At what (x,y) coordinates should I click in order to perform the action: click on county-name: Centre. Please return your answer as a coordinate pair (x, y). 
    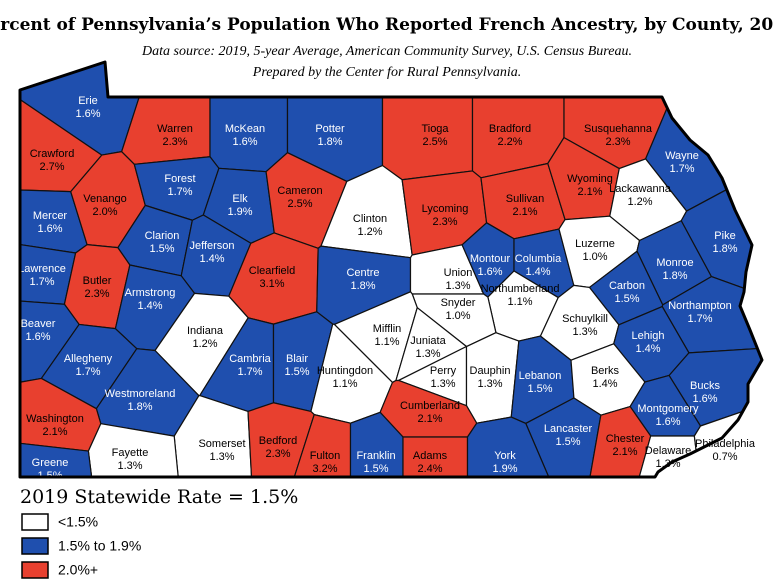
    Looking at the image, I should click on (362, 273).